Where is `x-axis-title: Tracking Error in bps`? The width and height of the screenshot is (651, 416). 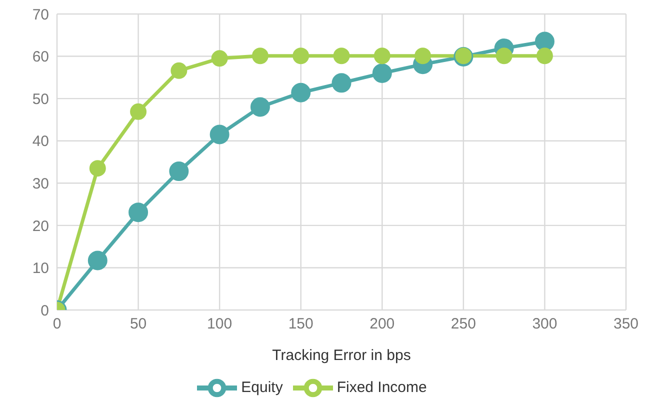 x-axis-title: Tracking Error in bps is located at coordinates (341, 355).